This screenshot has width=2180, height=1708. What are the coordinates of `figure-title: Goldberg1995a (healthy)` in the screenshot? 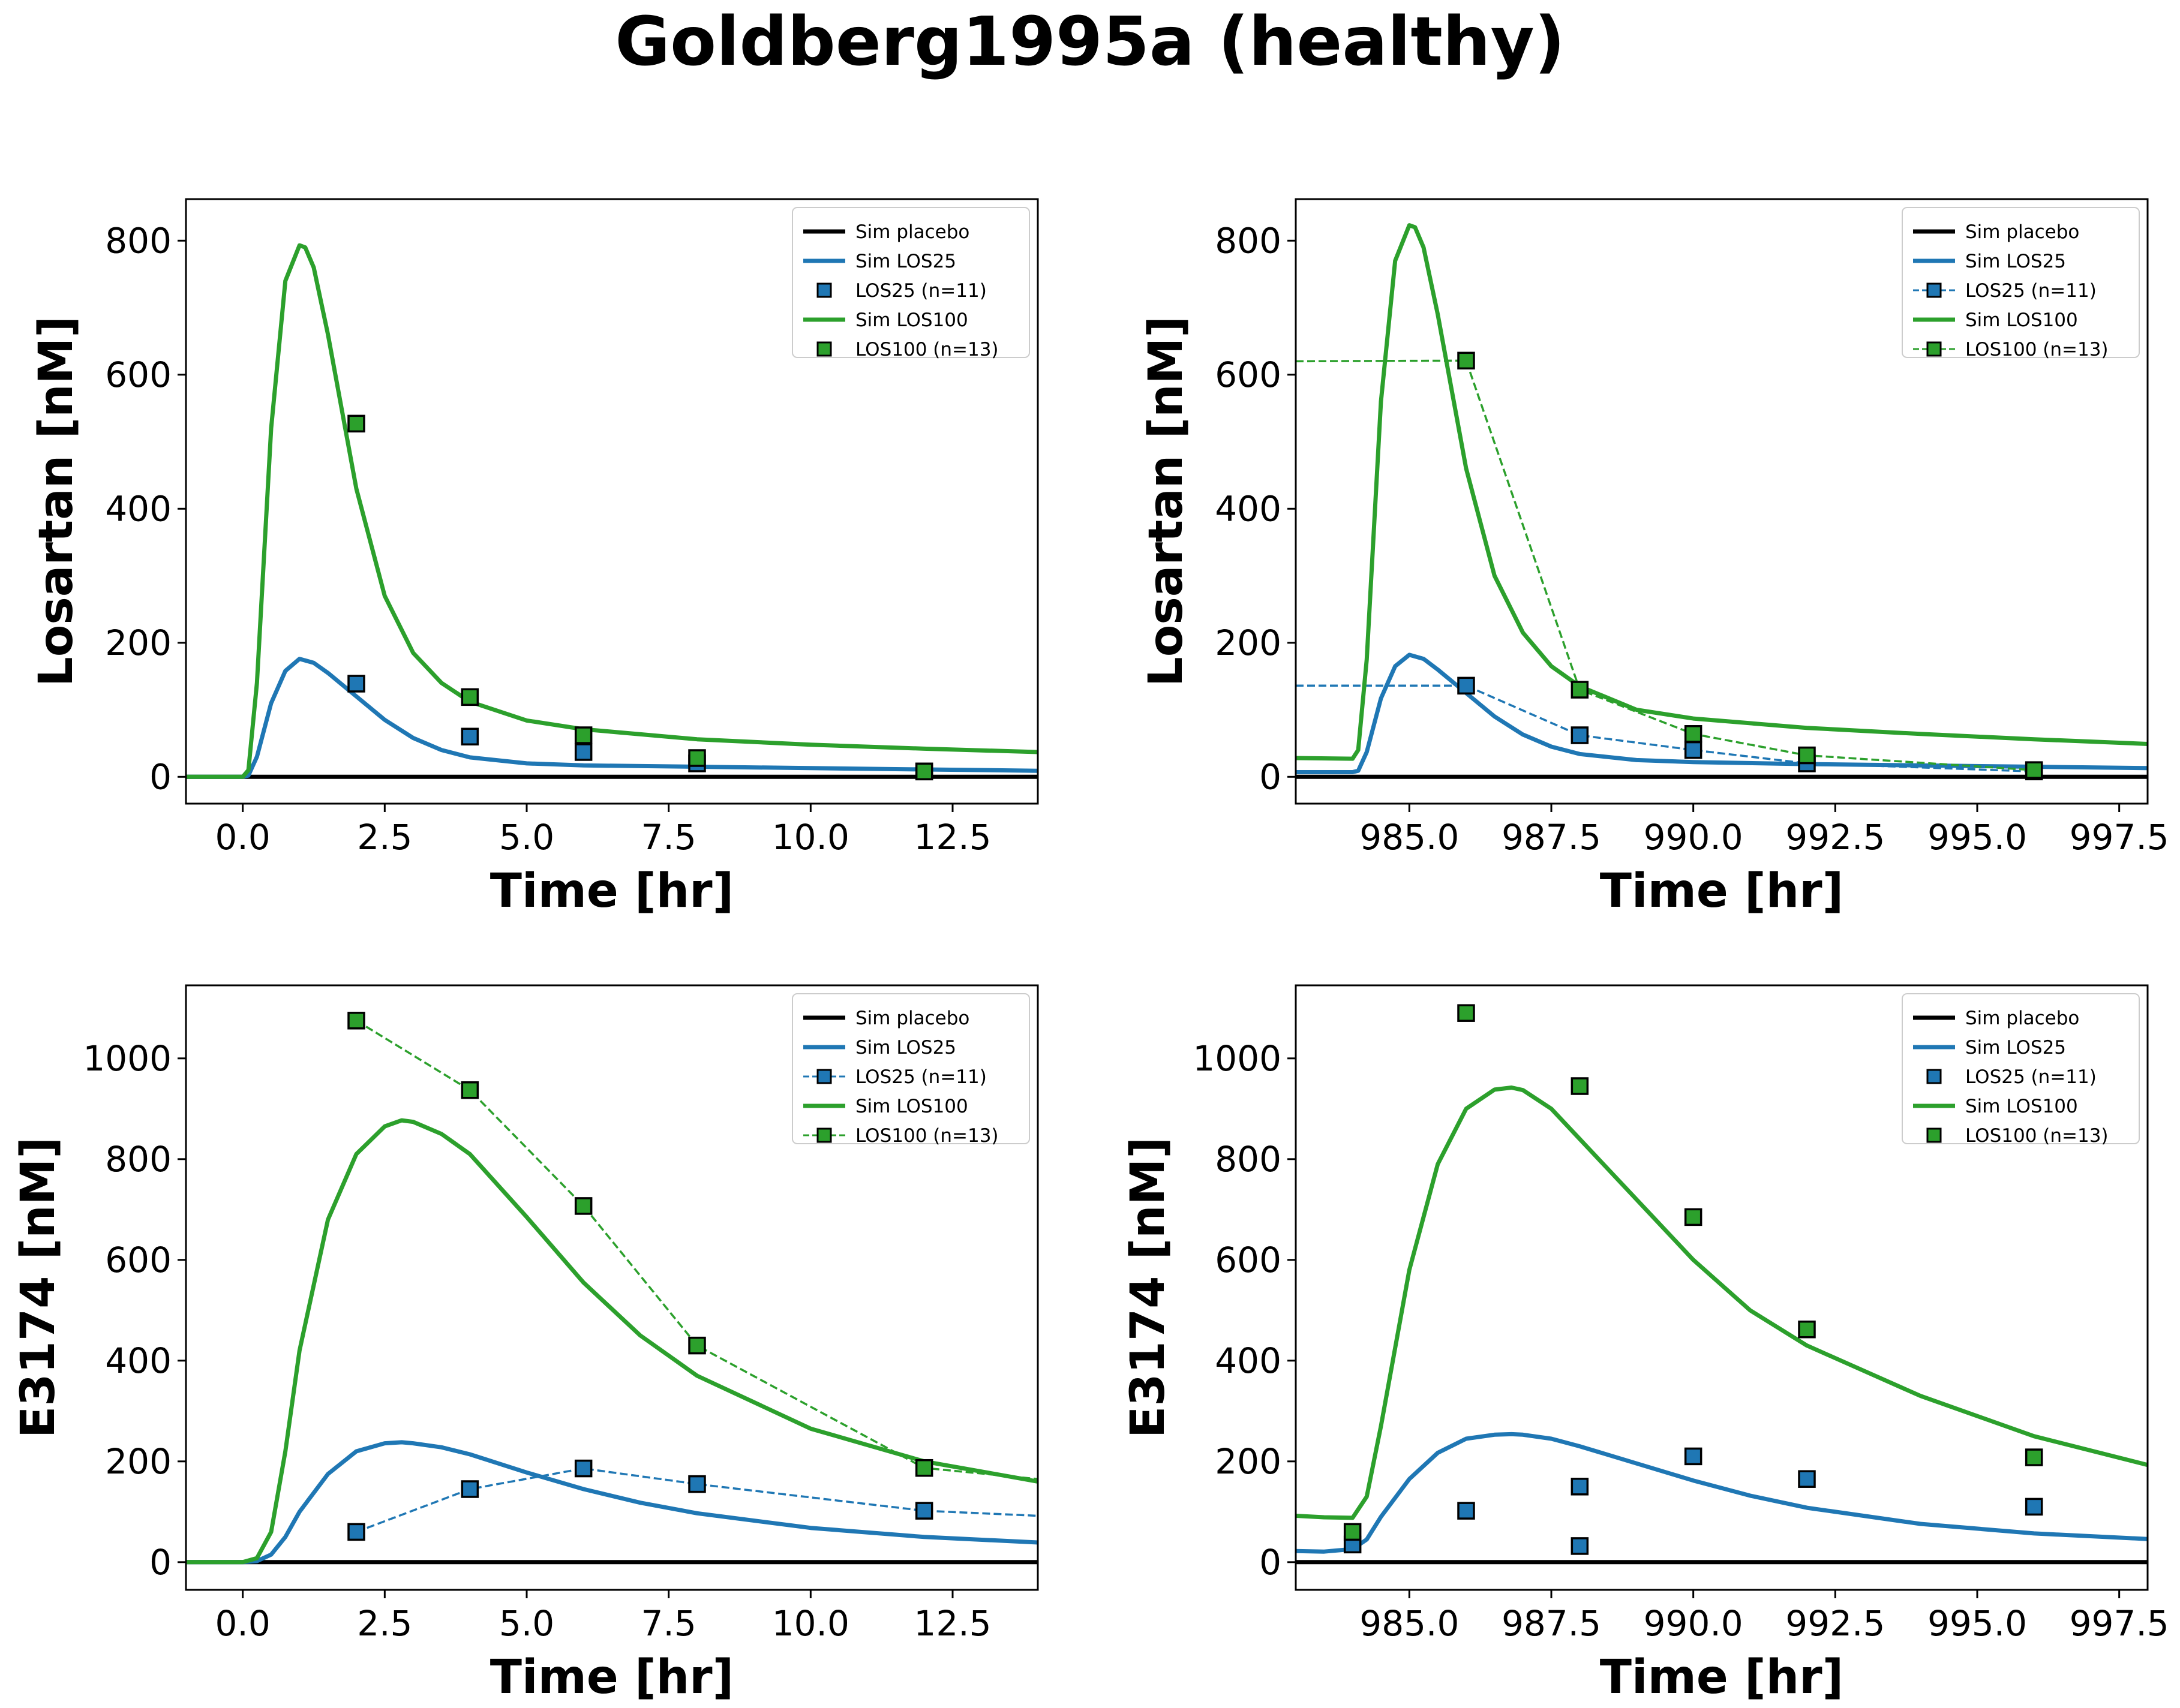 It's located at (1090, 42).